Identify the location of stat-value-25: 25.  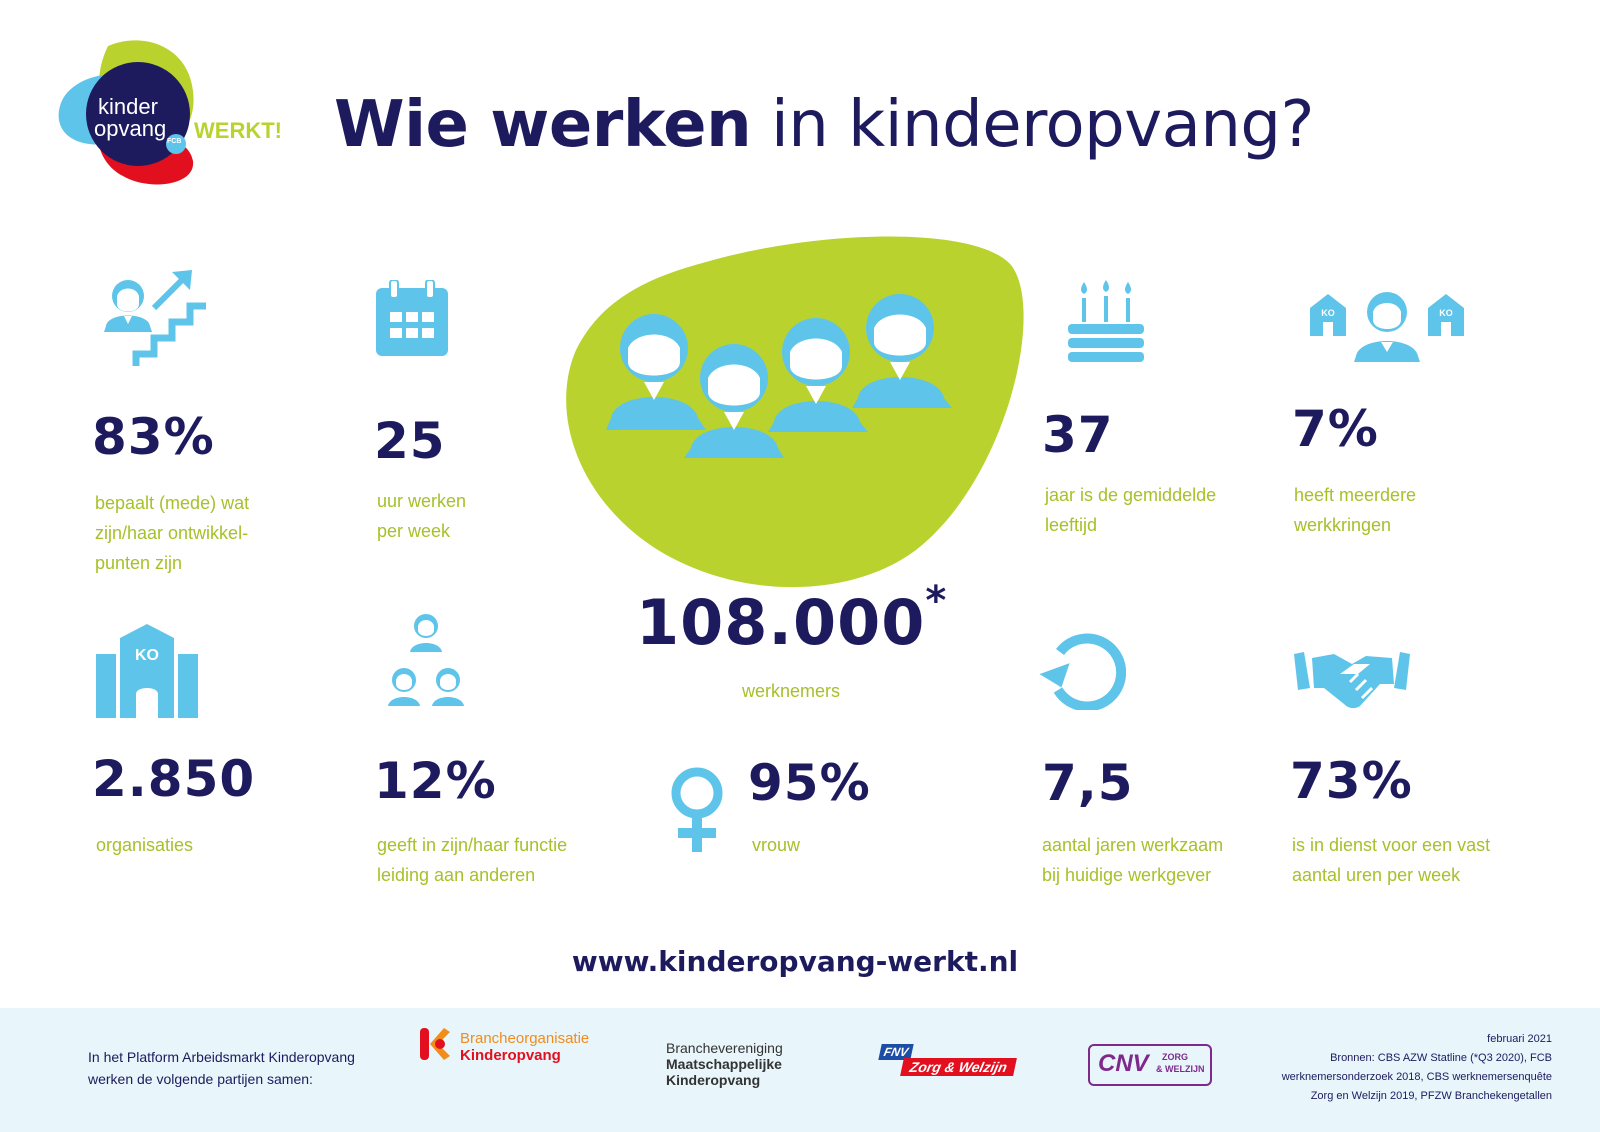
(410, 441).